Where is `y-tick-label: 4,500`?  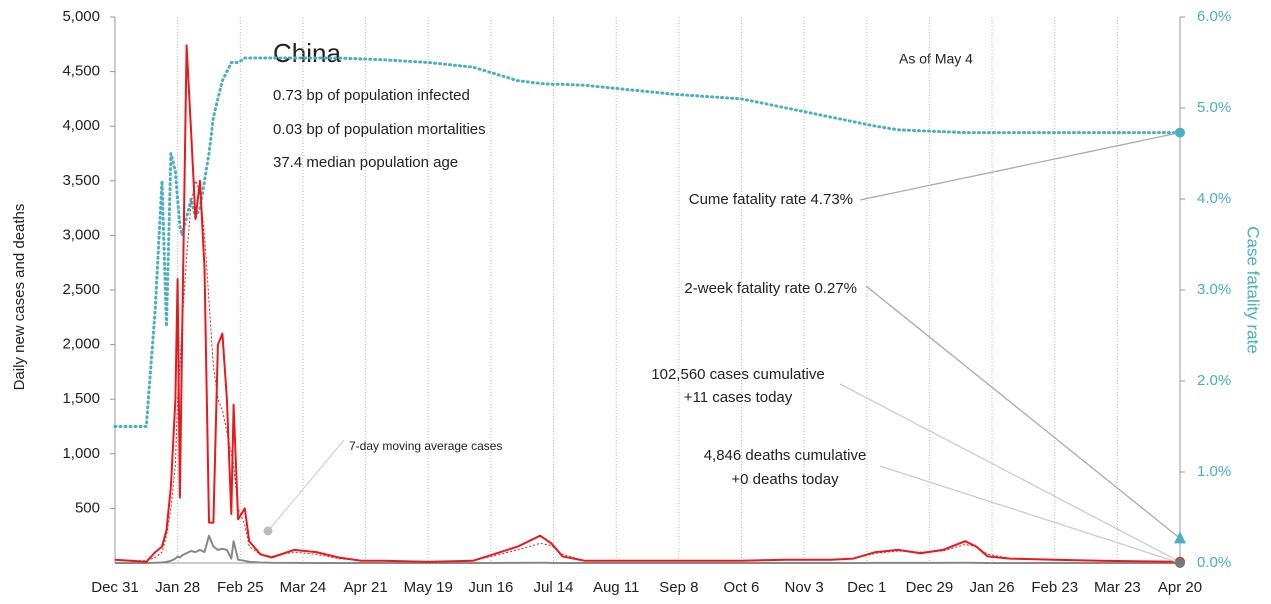
y-tick-label: 4,500 is located at coordinates (81, 71).